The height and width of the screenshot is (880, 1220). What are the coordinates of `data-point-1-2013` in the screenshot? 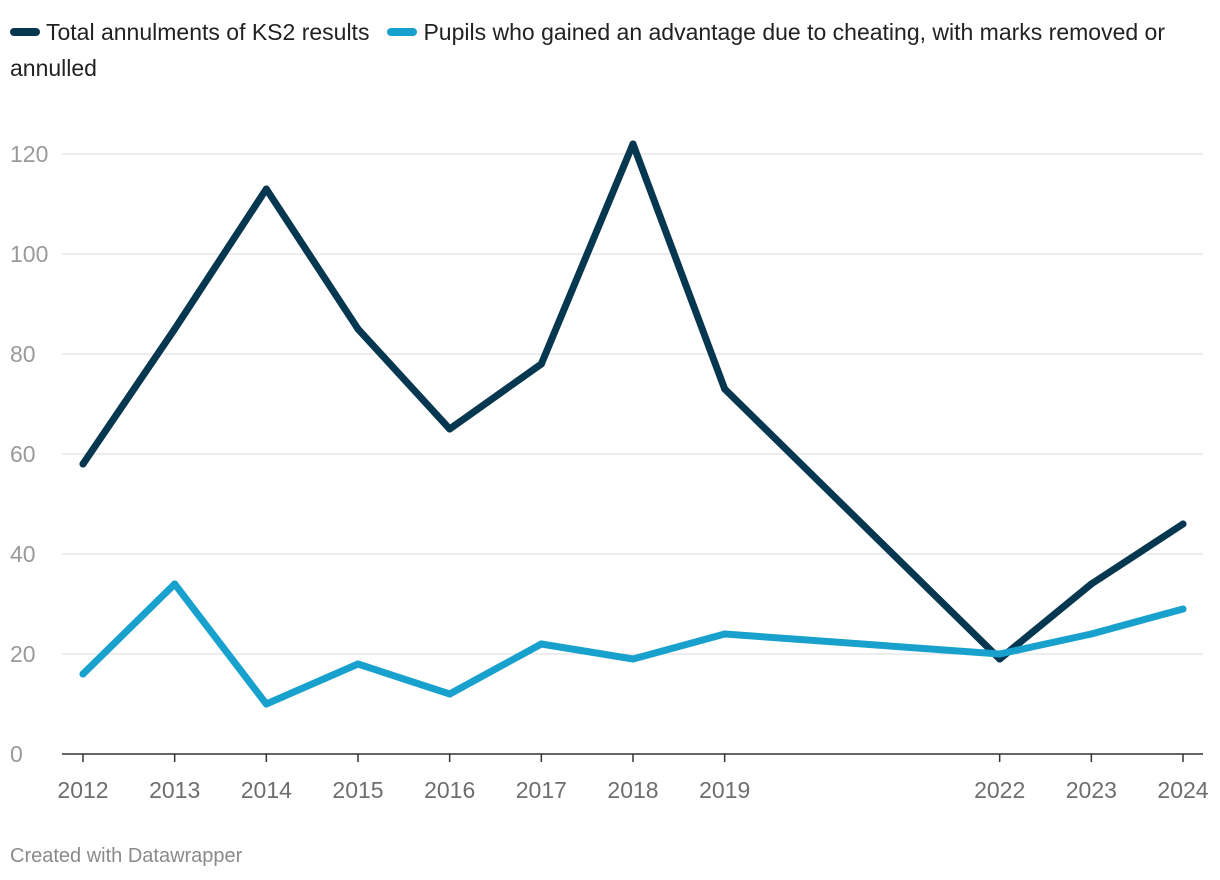 It's located at (175, 329).